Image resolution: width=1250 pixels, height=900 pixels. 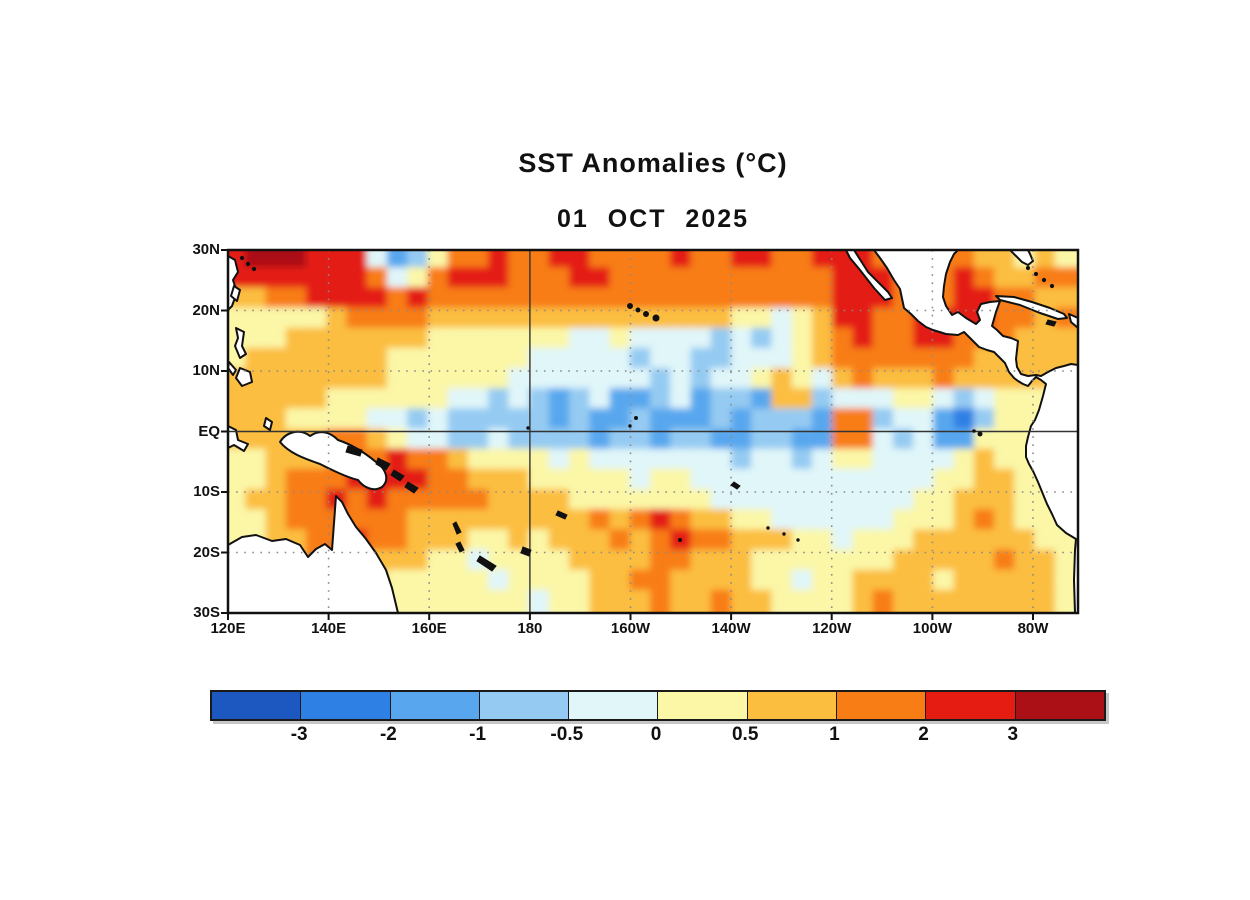 I want to click on lat-tick-label: 30N, so click(x=206, y=249).